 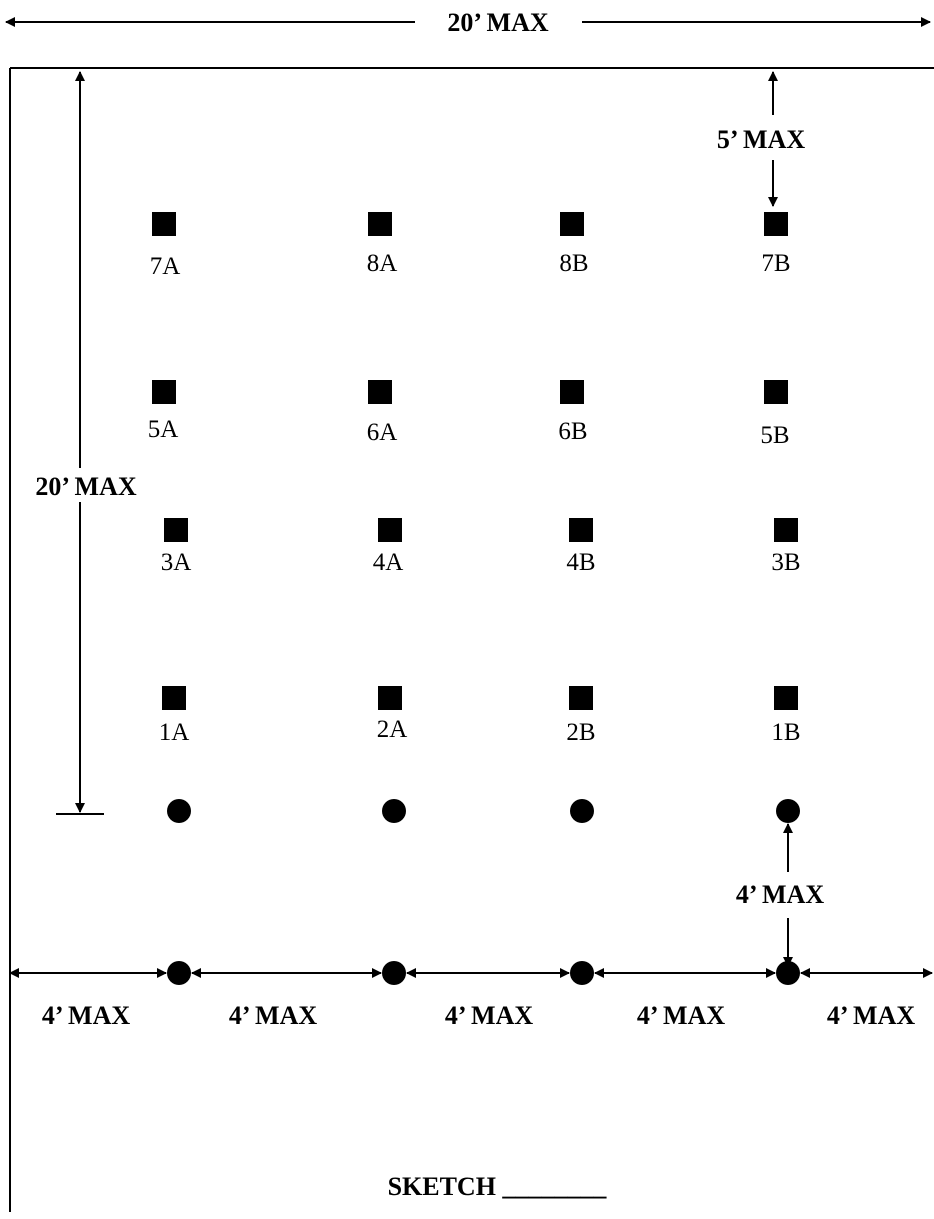 I want to click on spacing-label-1: 4’ MAX, so click(x=86, y=1015).